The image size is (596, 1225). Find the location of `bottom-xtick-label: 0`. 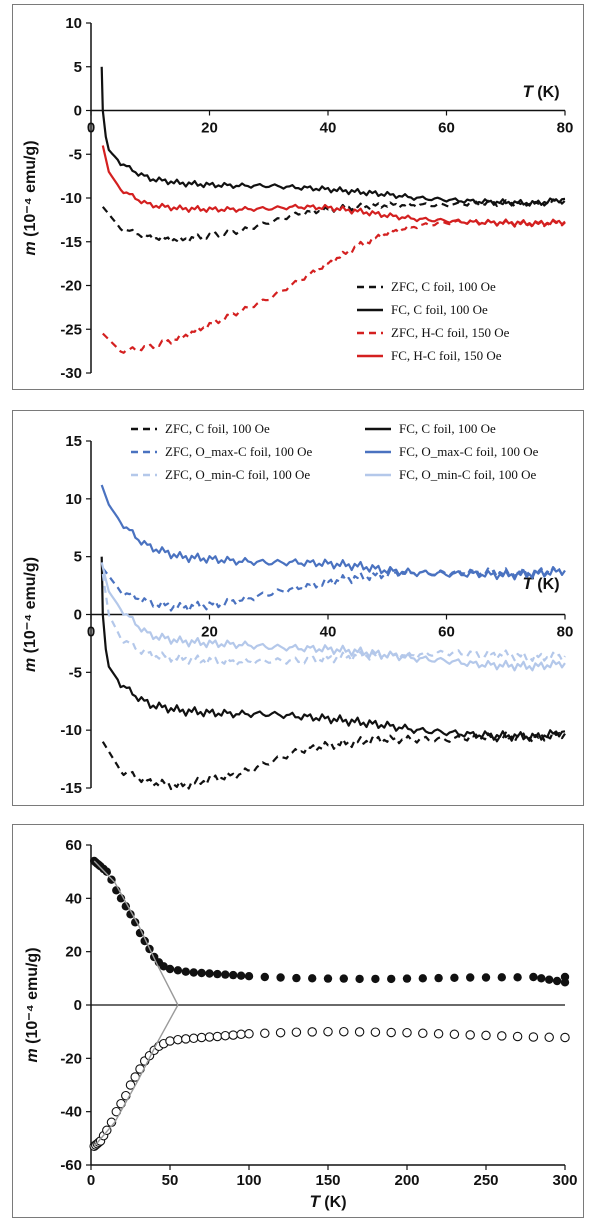

bottom-xtick-label: 0 is located at coordinates (91, 1180).